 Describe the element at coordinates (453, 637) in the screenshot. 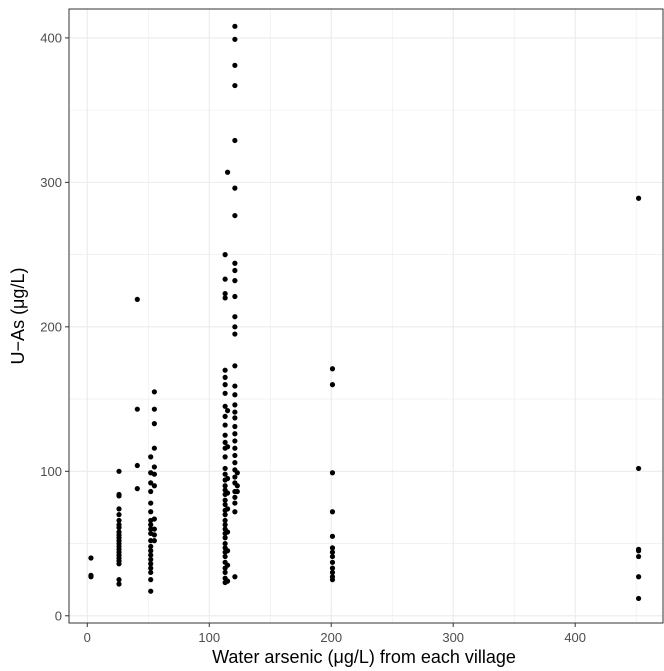

I see `x-tick-label: 300` at that location.